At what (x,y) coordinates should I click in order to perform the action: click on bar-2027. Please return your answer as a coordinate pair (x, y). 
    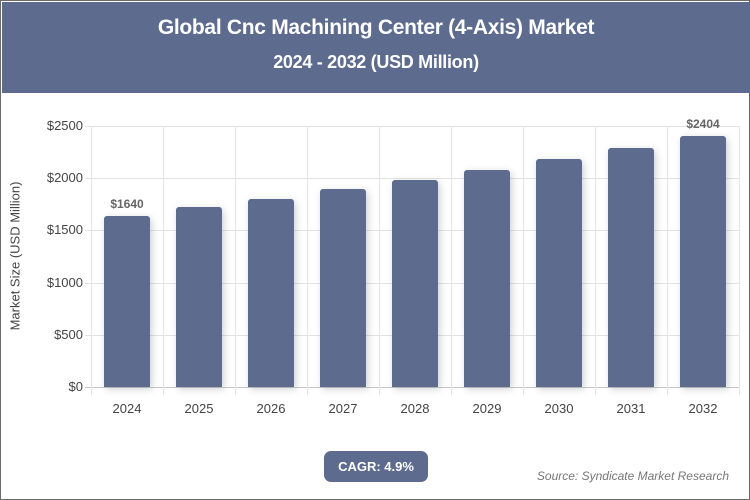
    Looking at the image, I should click on (343, 288).